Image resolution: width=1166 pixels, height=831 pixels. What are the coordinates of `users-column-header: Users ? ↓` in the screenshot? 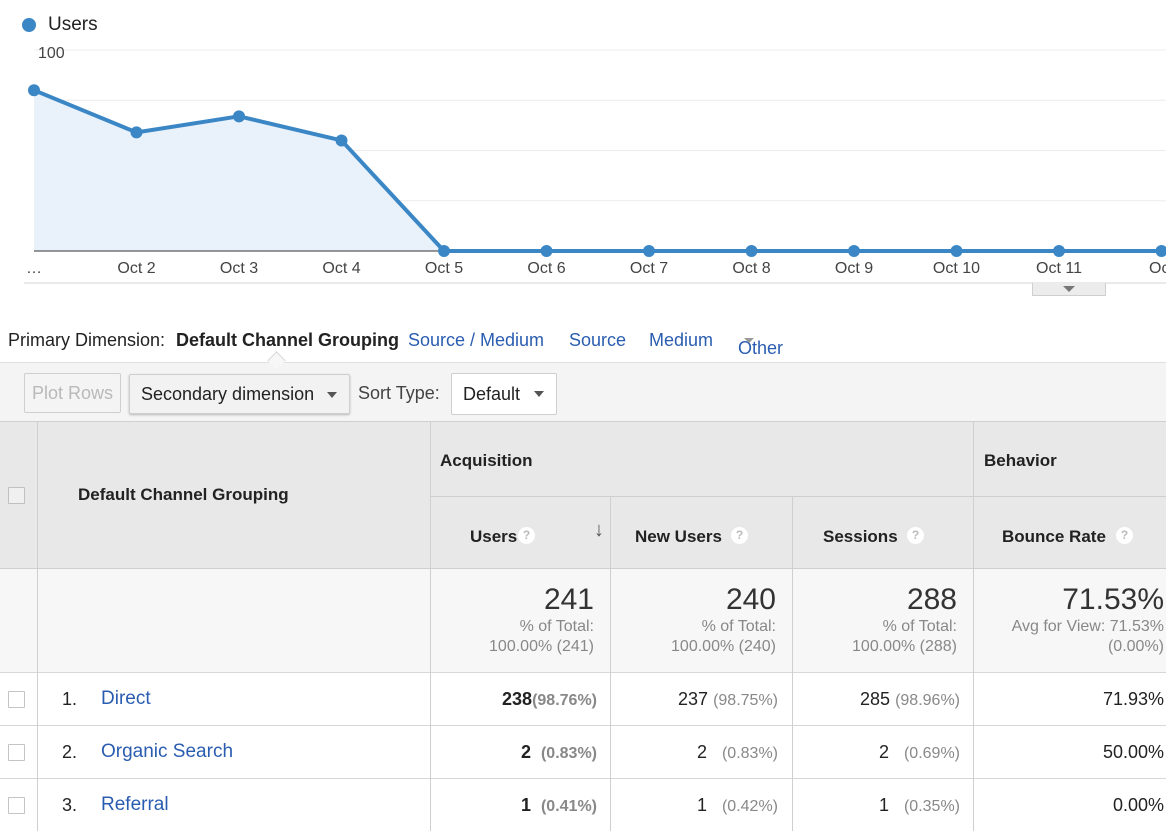 It's located at (520, 532).